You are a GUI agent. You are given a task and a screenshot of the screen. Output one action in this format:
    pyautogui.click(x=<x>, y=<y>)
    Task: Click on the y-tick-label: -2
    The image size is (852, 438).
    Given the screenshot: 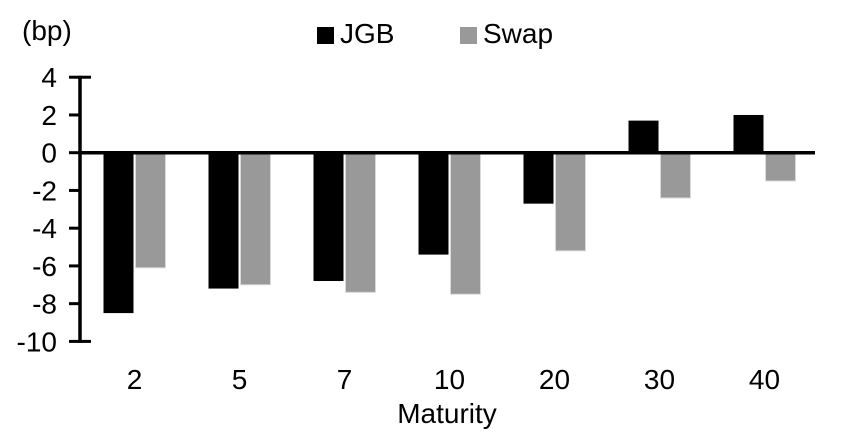 What is the action you would take?
    pyautogui.click(x=44, y=190)
    